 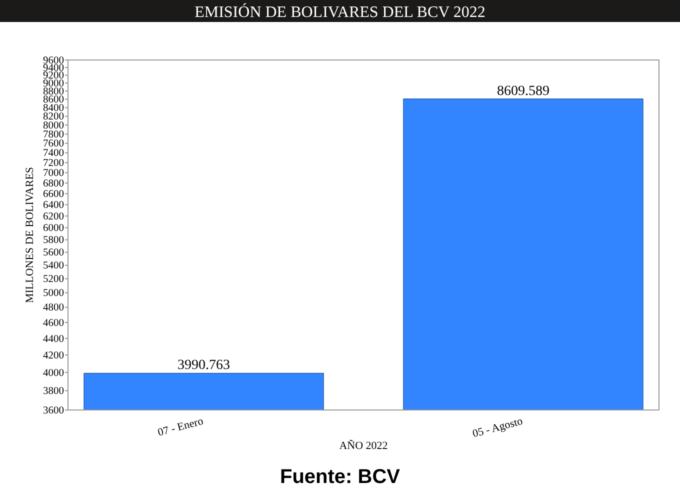 I want to click on y-tick-label: 6600, so click(x=53, y=194).